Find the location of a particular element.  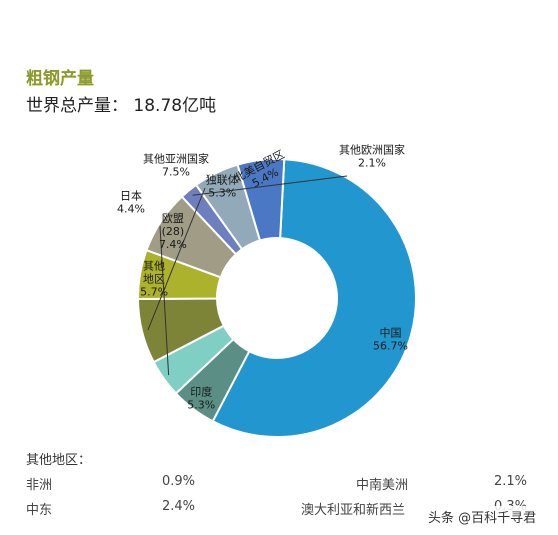

slice-label: 中国 56.7% is located at coordinates (390, 339).